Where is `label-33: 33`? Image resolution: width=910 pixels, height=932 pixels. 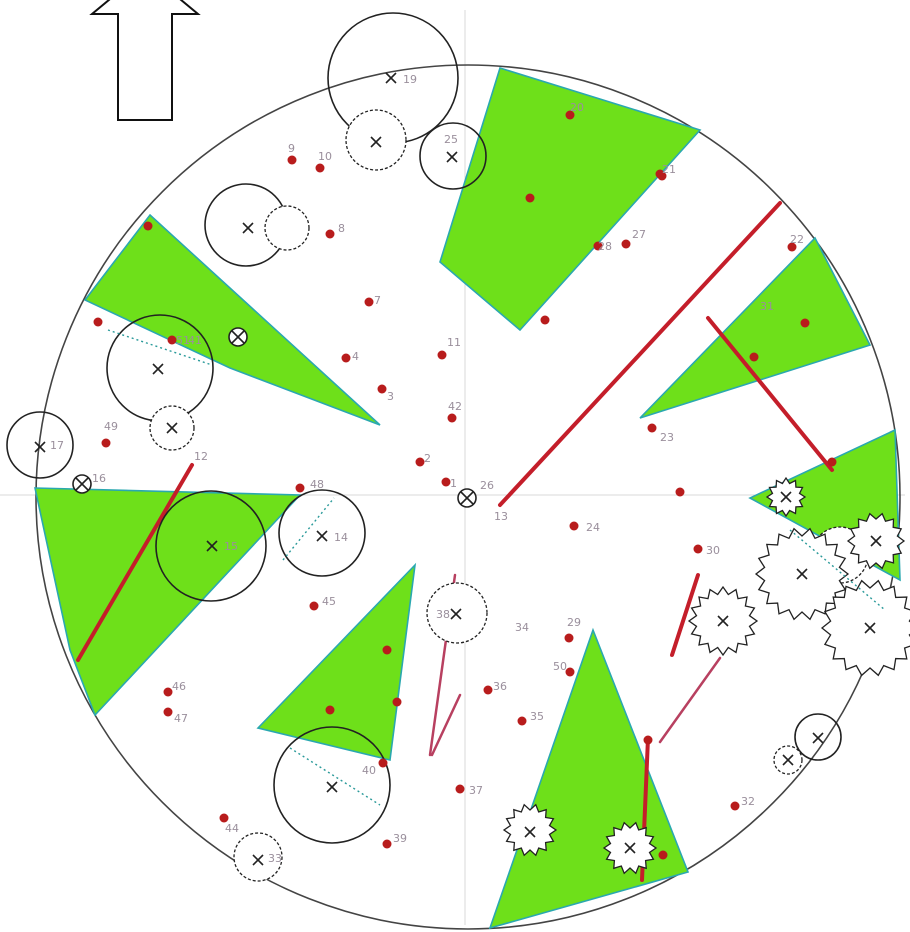 label-33: 33 is located at coordinates (275, 858).